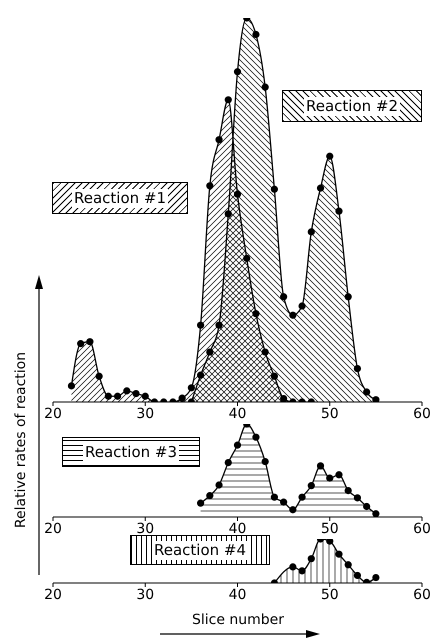 This screenshot has width=437, height=641. Describe the element at coordinates (131, 452) in the screenshot. I see `text: Reaction #3` at that location.